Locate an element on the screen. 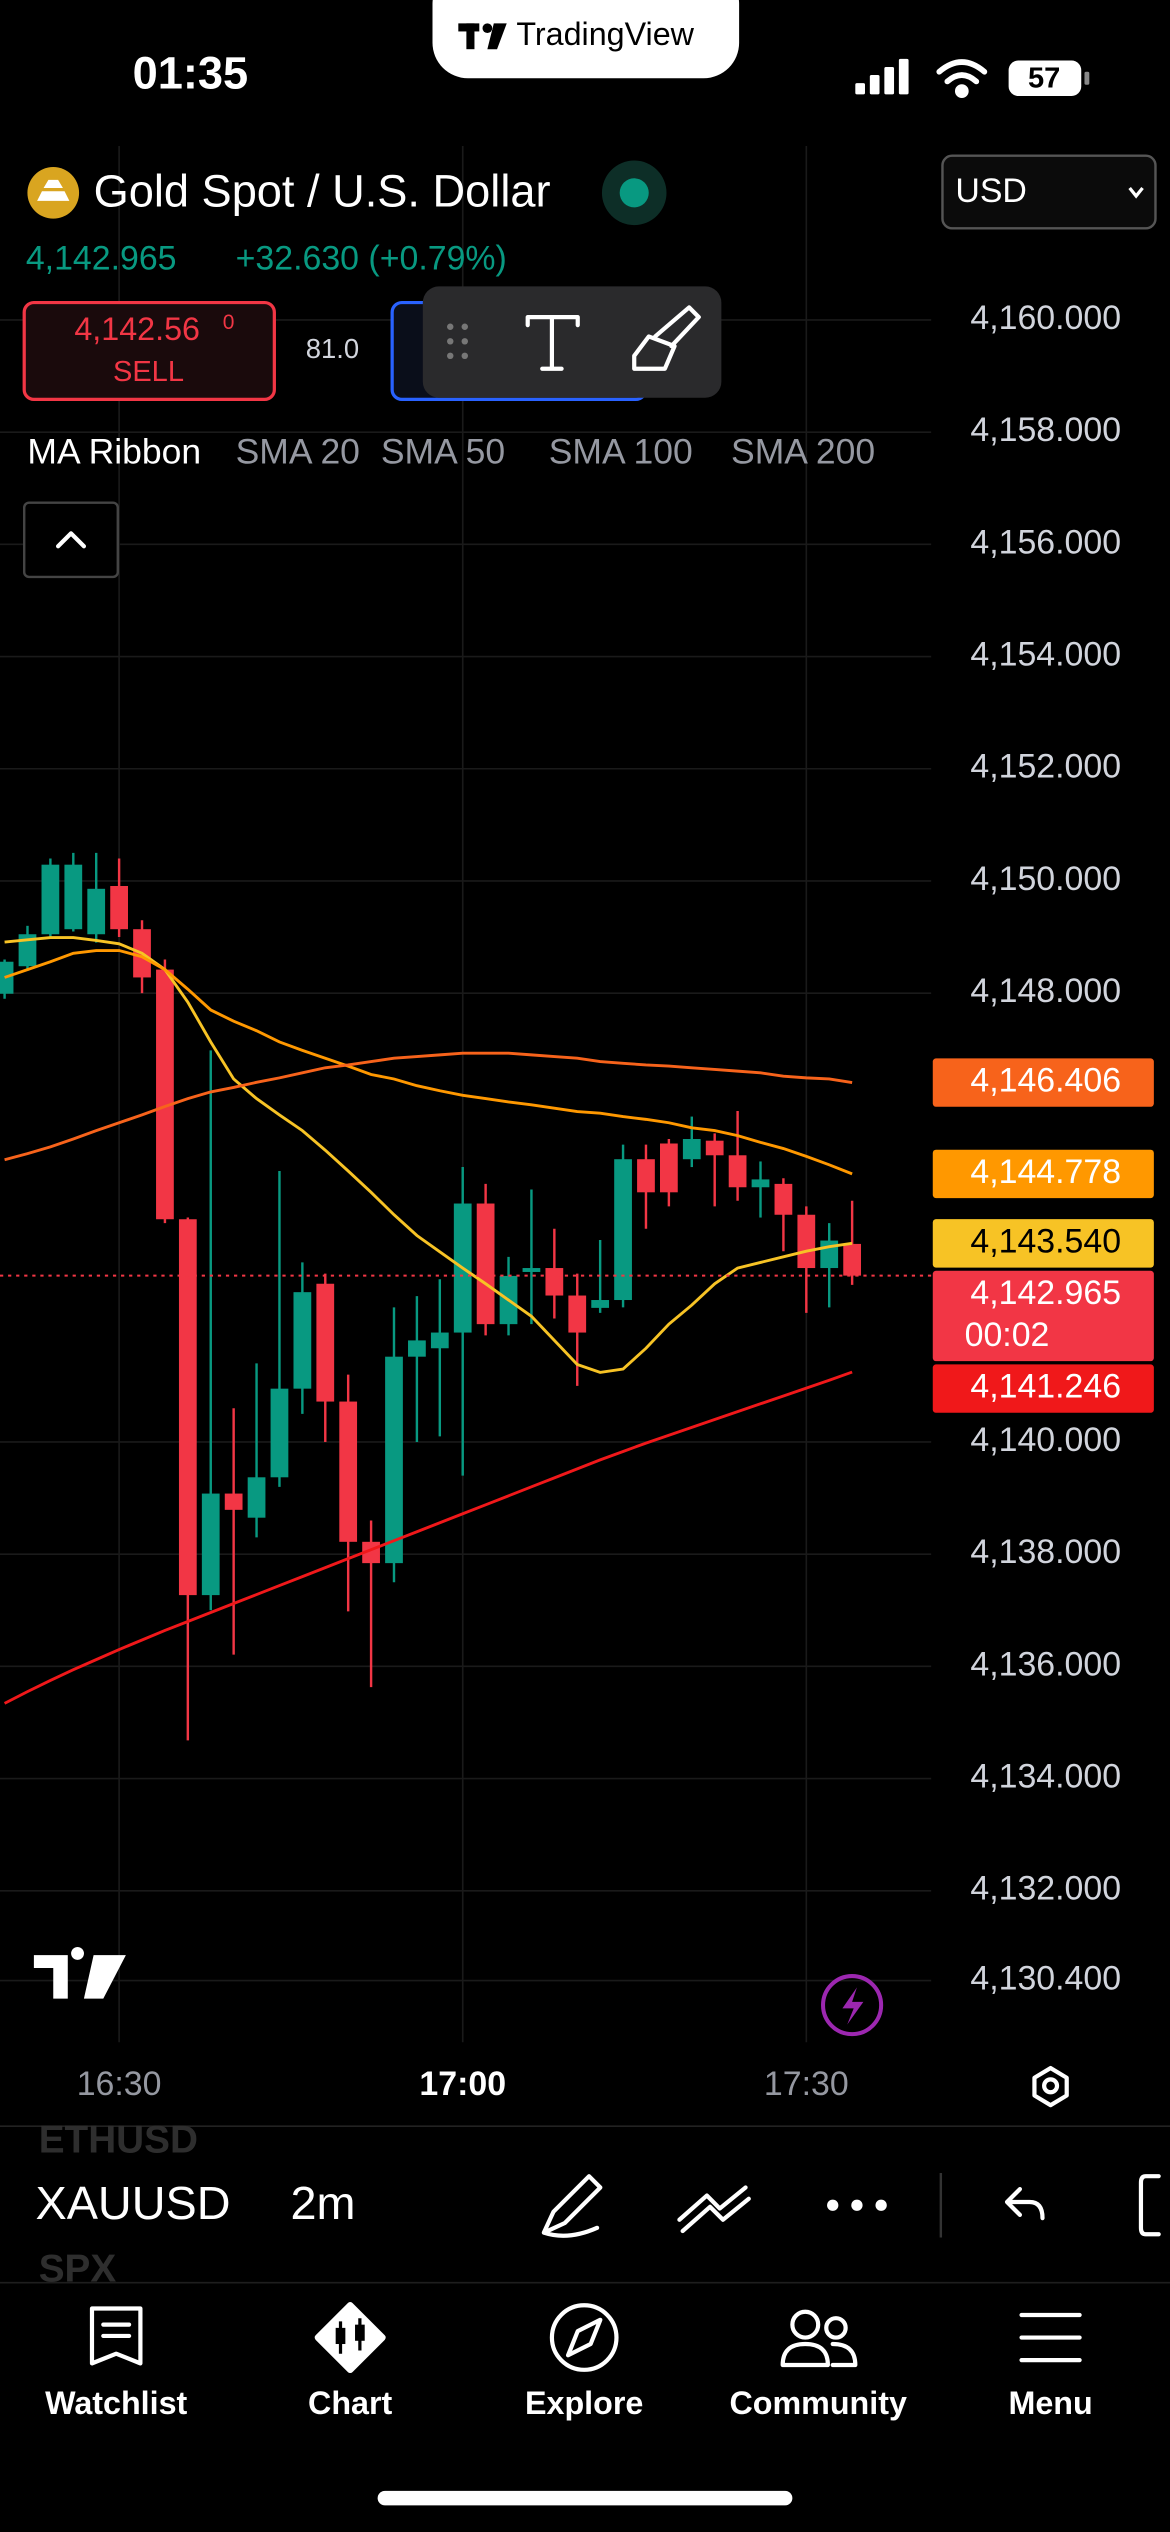 This screenshot has width=1170, height=2532. x-tick-label: 17:30 is located at coordinates (806, 2084).